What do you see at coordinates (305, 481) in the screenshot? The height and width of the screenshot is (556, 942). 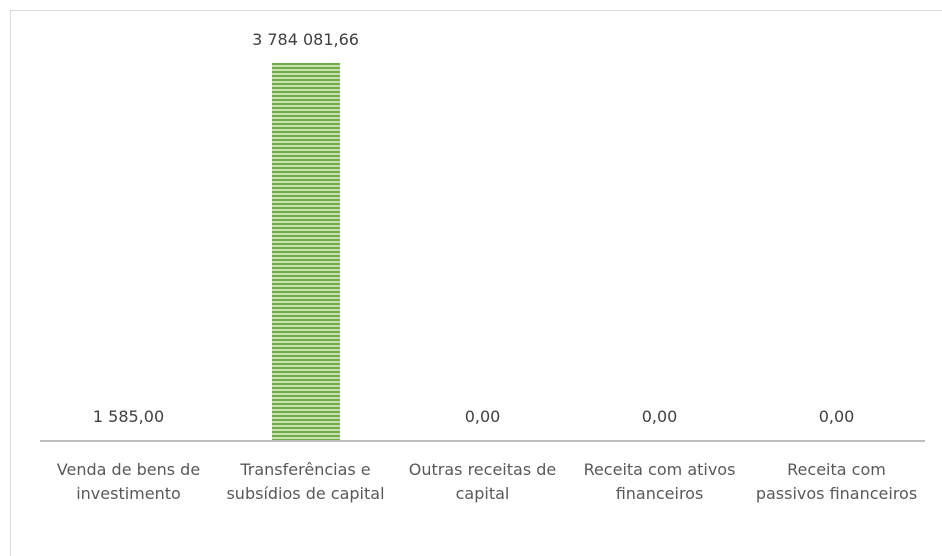 I see `x-tick-label: Transferências e subsídios de capital` at bounding box center [305, 481].